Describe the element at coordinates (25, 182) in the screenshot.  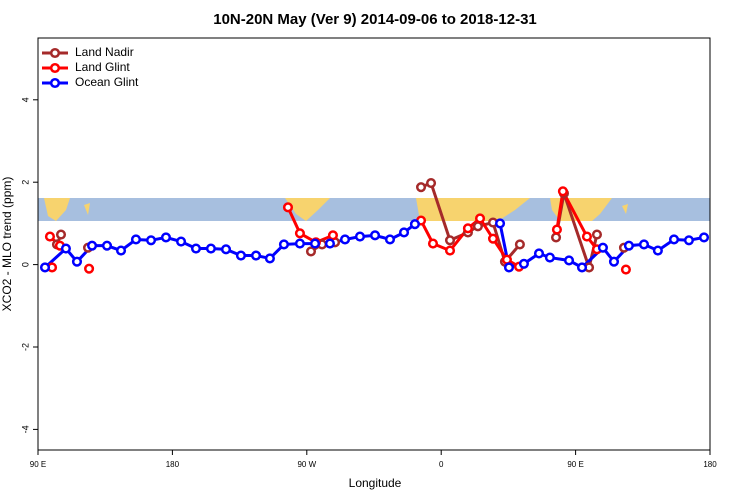
I see `y-tick-label: 2` at that location.